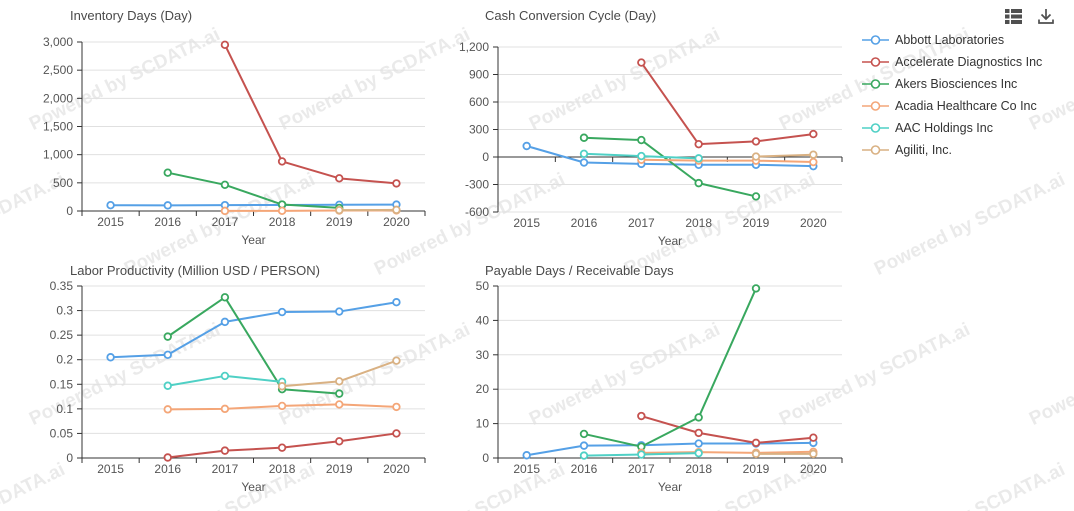 The width and height of the screenshot is (1074, 511). What do you see at coordinates (474, 47) in the screenshot?
I see `svg-text: 1,200` at bounding box center [474, 47].